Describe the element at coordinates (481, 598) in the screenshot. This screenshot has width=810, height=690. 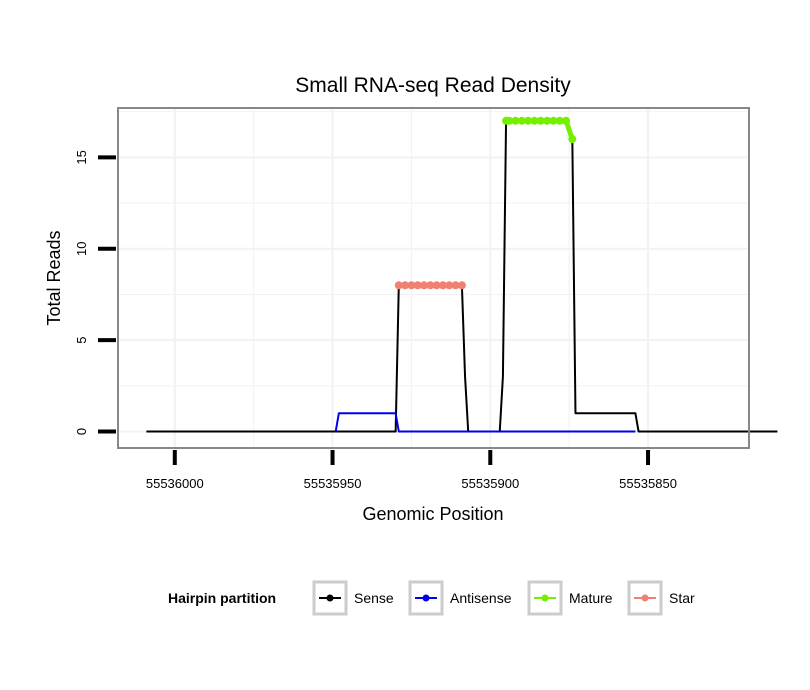
I see `legend-label-antisense: Antisense` at that location.